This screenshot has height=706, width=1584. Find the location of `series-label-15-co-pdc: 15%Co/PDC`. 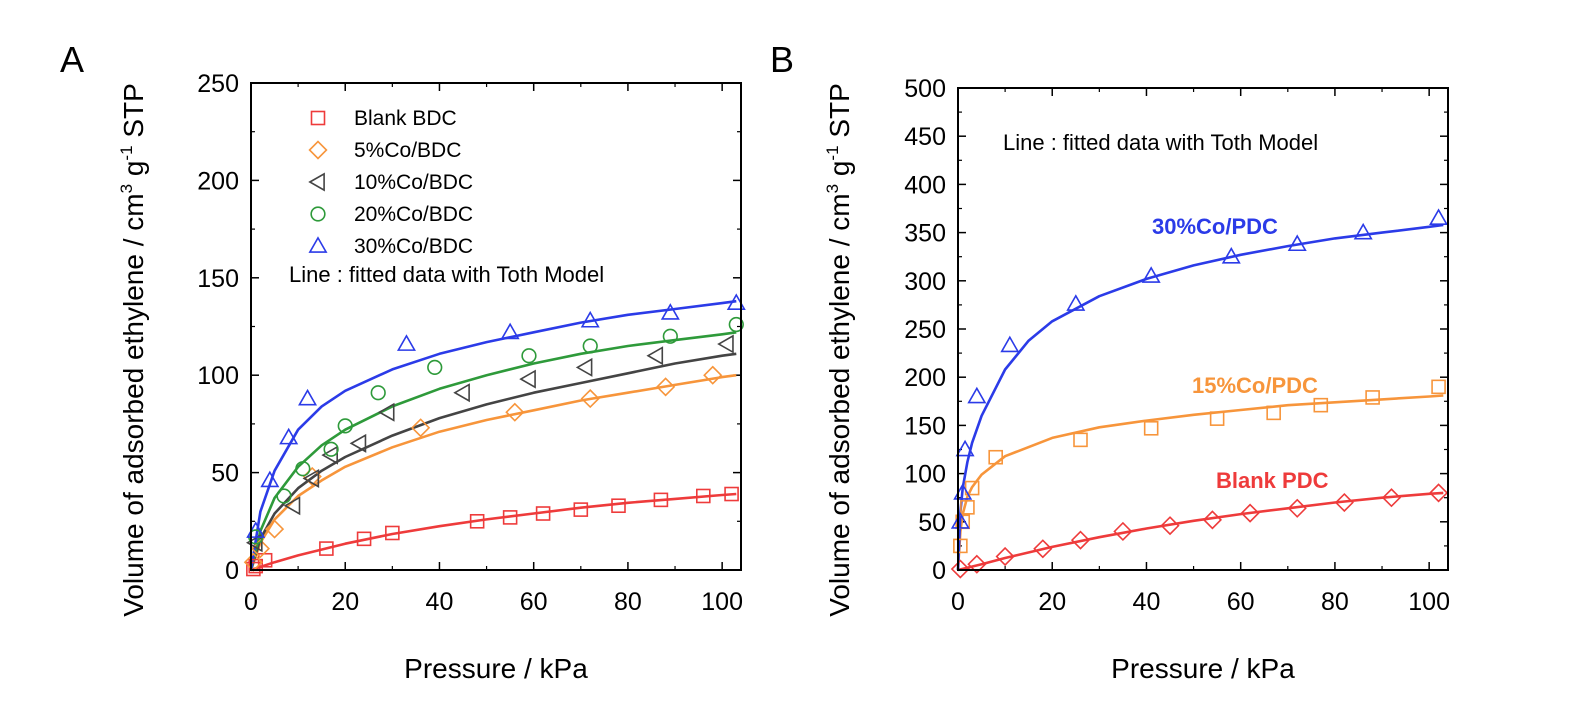

series-label-15-co-pdc: 15%Co/PDC is located at coordinates (1255, 385).